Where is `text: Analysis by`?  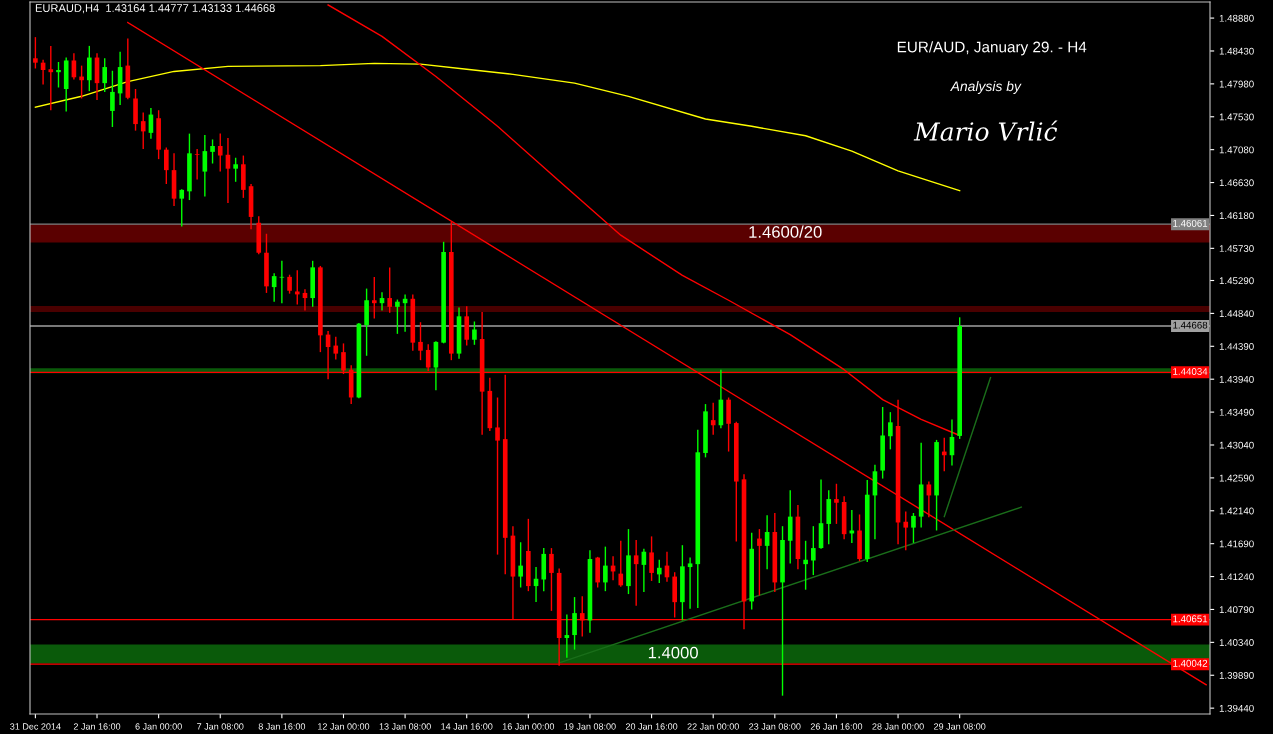
text: Analysis by is located at coordinates (985, 87).